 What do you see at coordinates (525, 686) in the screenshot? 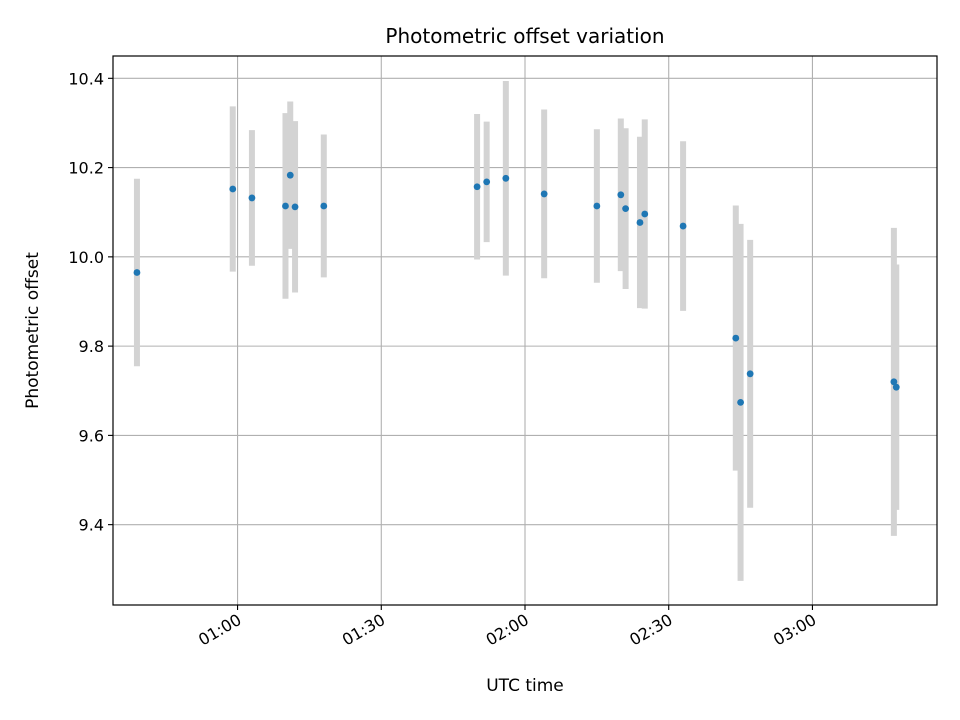
I see `x-axis-title: UTC time` at bounding box center [525, 686].